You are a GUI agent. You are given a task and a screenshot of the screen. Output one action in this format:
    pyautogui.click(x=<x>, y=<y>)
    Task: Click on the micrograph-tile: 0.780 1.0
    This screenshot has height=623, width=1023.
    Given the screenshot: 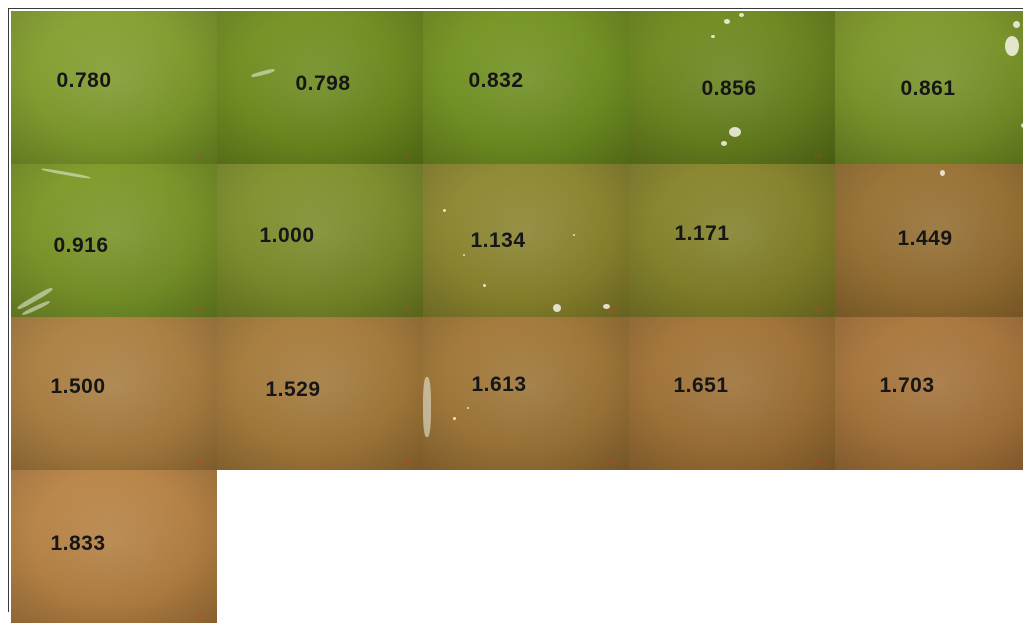 What is the action you would take?
    pyautogui.click(x=114, y=87)
    